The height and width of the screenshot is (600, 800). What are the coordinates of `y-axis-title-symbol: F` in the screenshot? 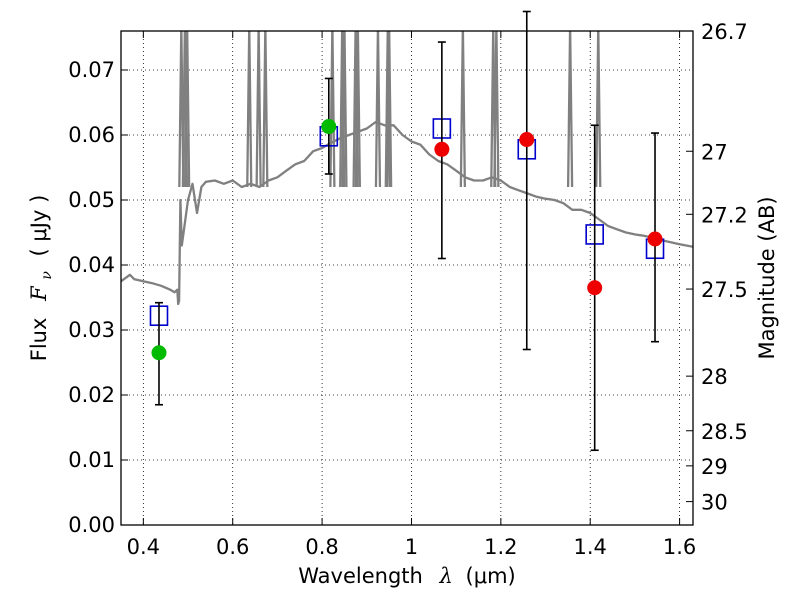 It's located at (39, 293).